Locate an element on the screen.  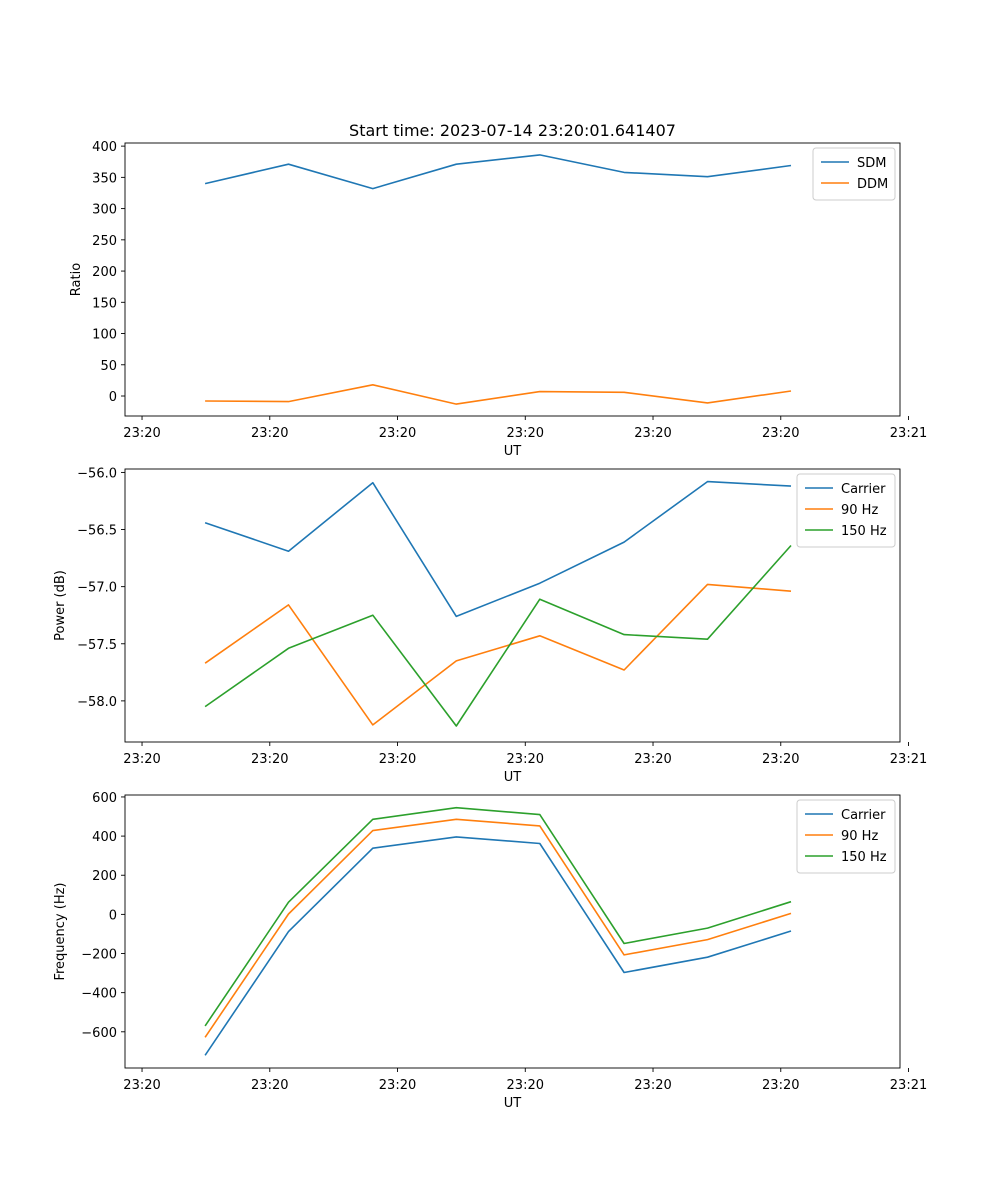
y-tick-label: 100 is located at coordinates (104, 335).